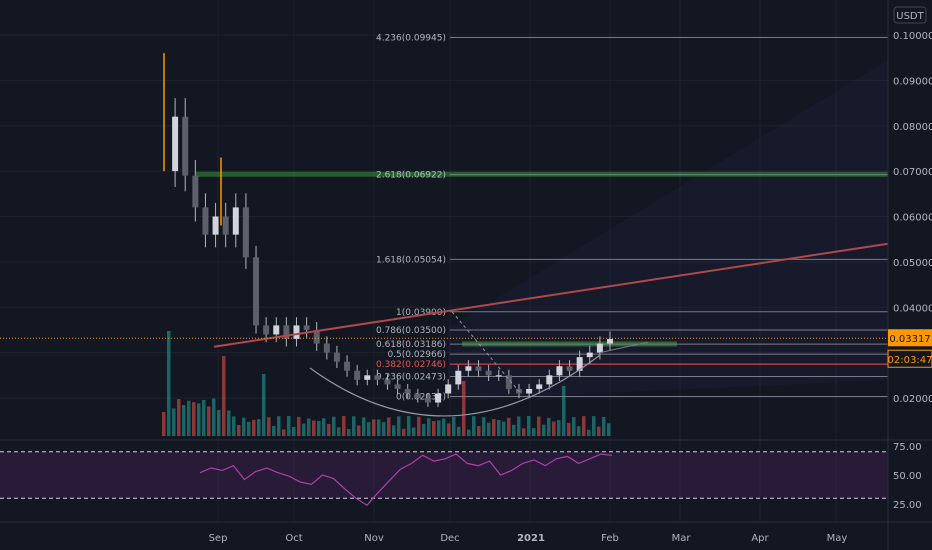 Image resolution: width=932 pixels, height=550 pixels. I want to click on price-tick: 0.05000, so click(912, 263).